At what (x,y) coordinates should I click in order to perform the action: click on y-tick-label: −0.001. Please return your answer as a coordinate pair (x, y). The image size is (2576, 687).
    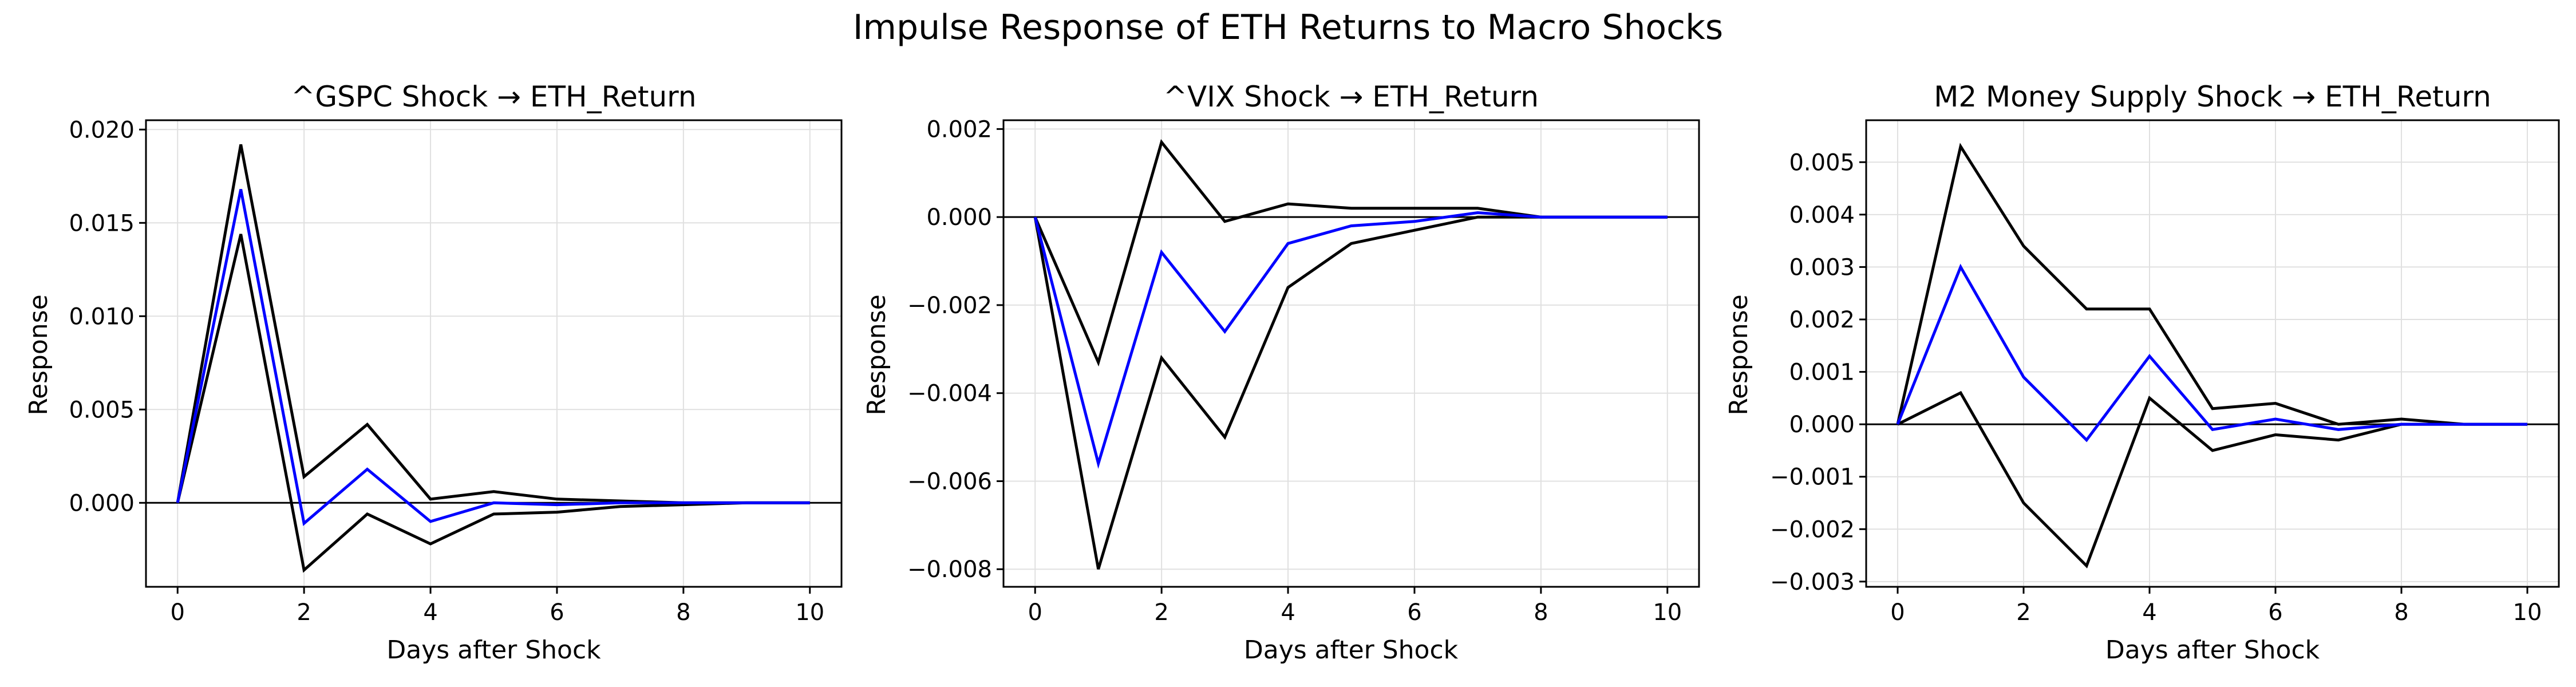
    Looking at the image, I should click on (1812, 477).